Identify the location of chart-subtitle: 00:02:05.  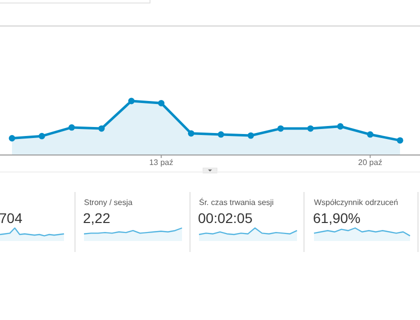
(225, 218).